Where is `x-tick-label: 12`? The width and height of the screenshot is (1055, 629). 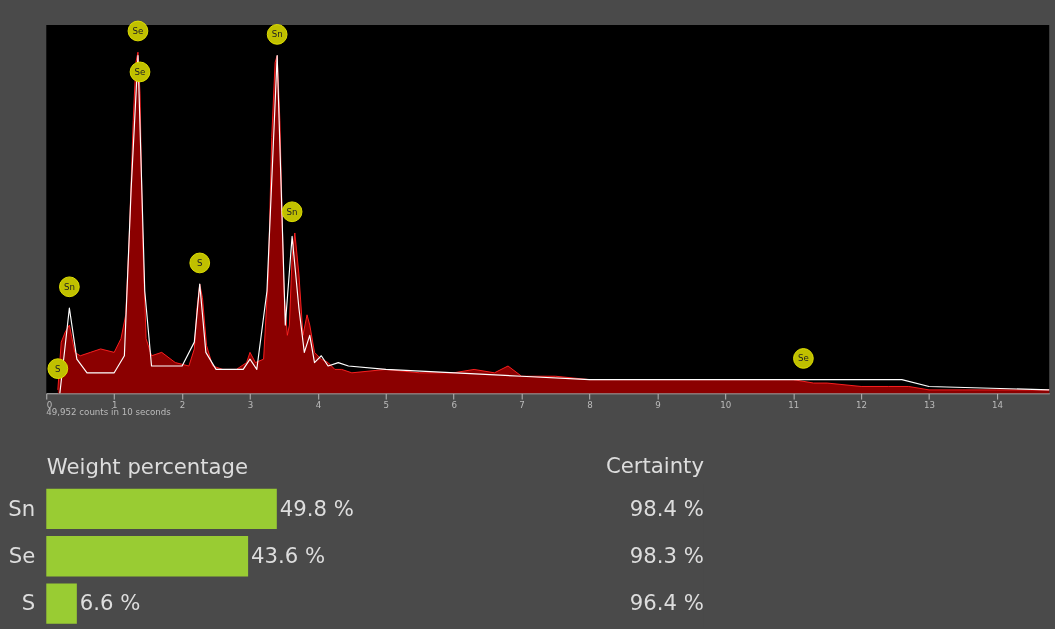 x-tick-label: 12 is located at coordinates (862, 405).